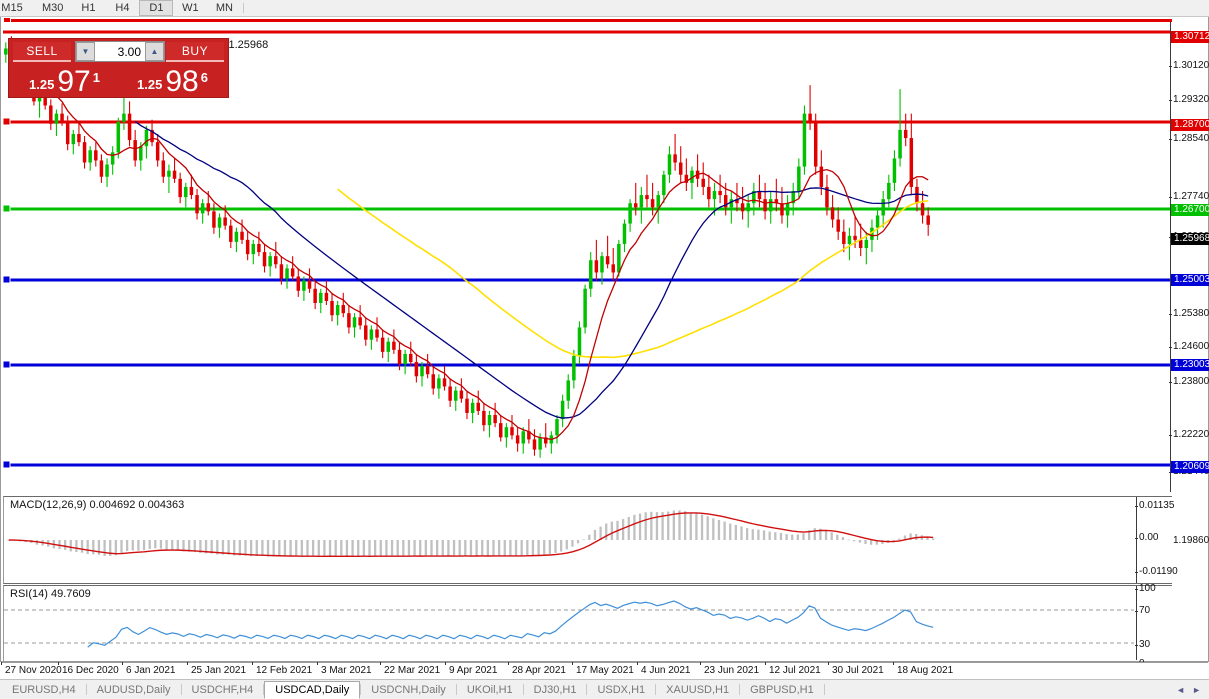  Describe the element at coordinates (1190, 280) in the screenshot. I see `price-tag-blue: 1.25003` at that location.